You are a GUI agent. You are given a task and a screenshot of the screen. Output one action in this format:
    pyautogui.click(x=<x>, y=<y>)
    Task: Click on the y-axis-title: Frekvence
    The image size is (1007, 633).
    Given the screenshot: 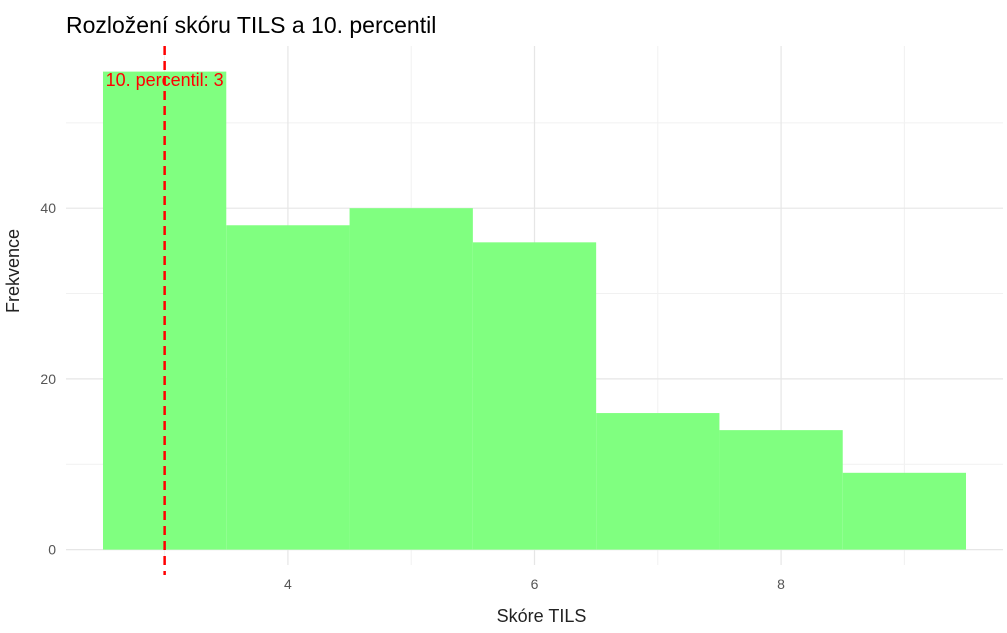 What is the action you would take?
    pyautogui.click(x=13, y=271)
    